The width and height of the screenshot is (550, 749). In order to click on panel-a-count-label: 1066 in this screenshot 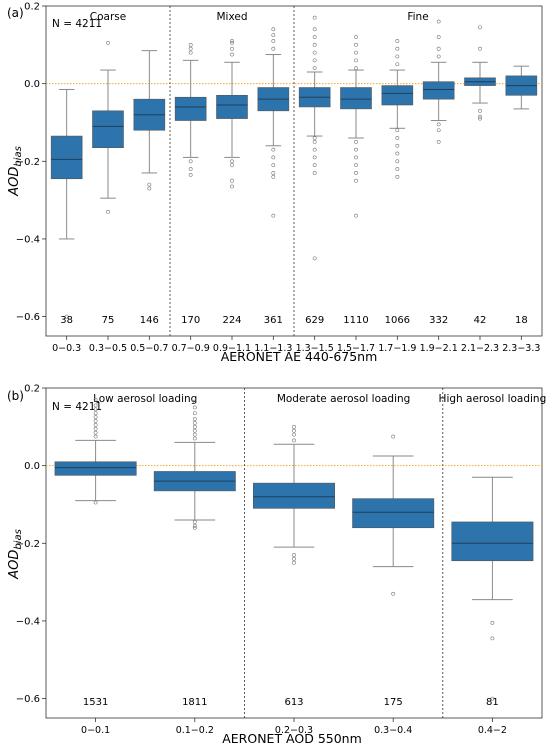, I will do `click(397, 320)`.